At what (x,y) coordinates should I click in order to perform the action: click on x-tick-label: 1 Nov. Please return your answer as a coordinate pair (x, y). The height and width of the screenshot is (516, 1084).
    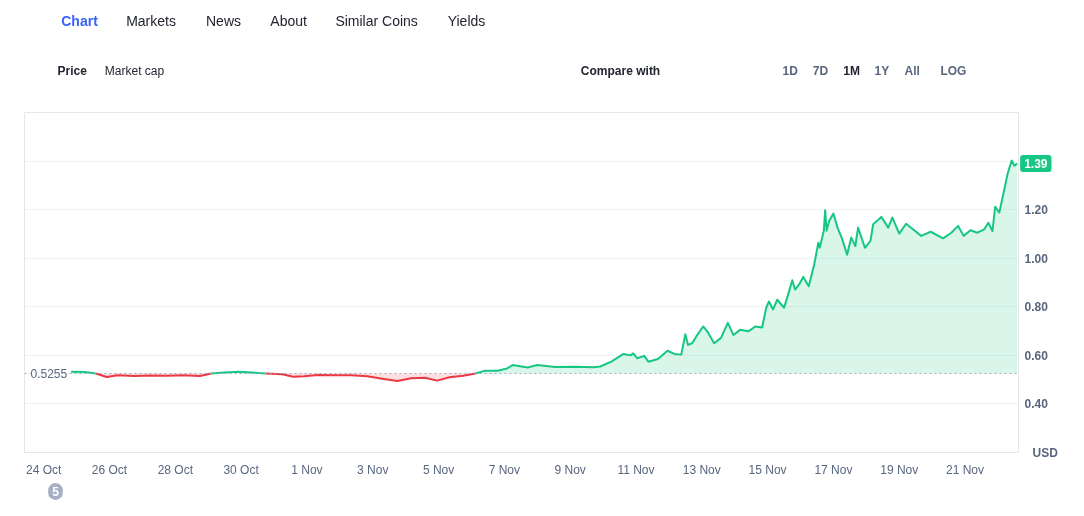
    Looking at the image, I should click on (307, 469).